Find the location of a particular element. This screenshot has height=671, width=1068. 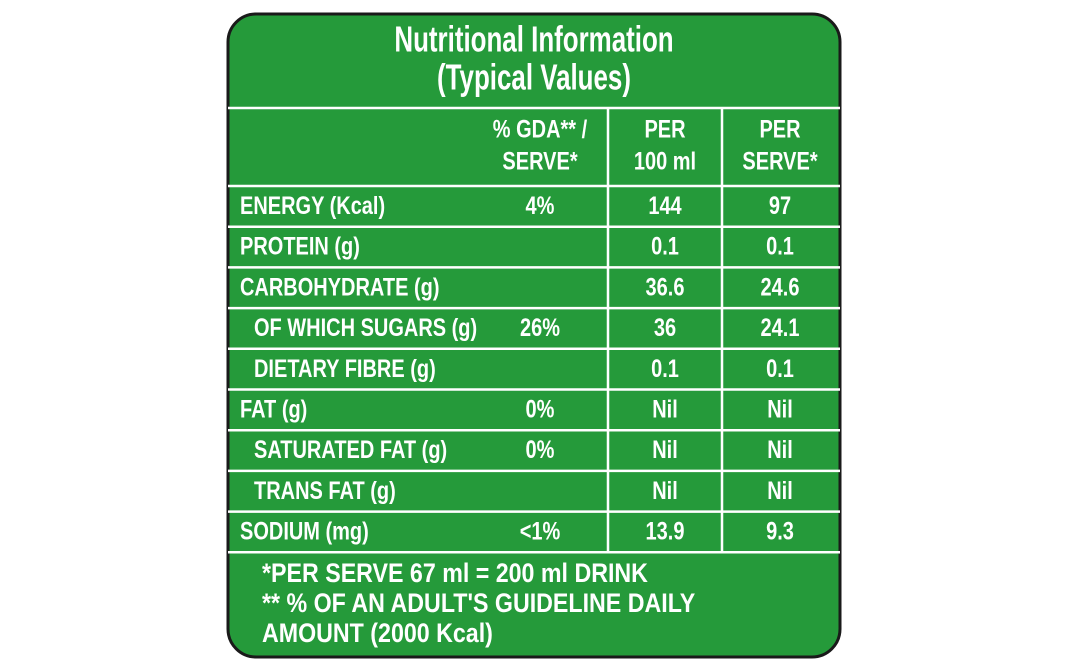

cell-value: <1% is located at coordinates (540, 531).